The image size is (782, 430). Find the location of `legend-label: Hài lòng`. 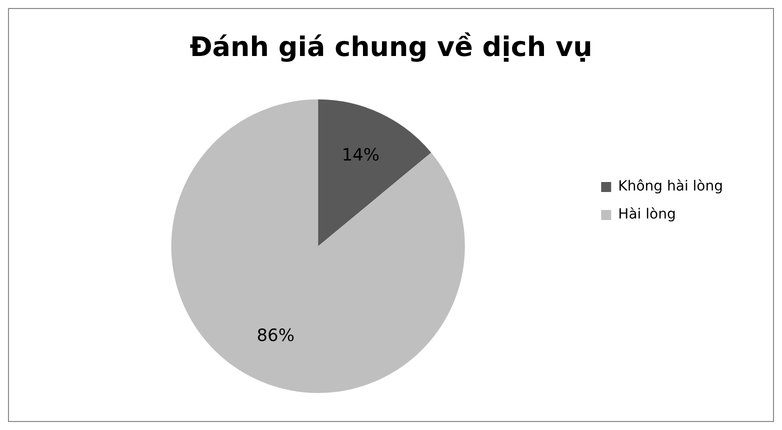

legend-label: Hài lòng is located at coordinates (647, 214).